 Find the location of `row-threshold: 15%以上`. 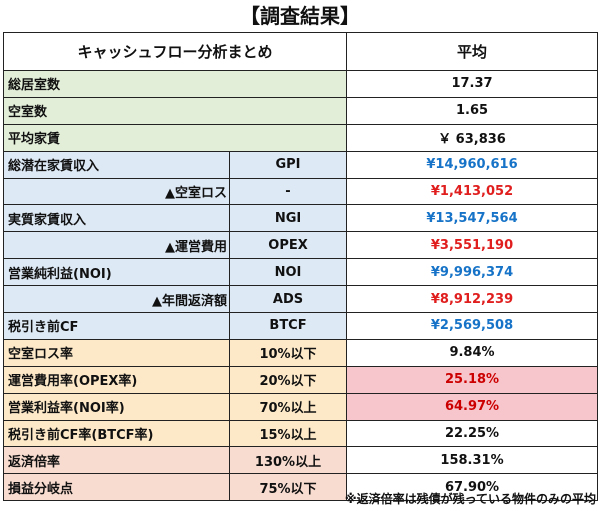

row-threshold: 15%以上 is located at coordinates (288, 433).